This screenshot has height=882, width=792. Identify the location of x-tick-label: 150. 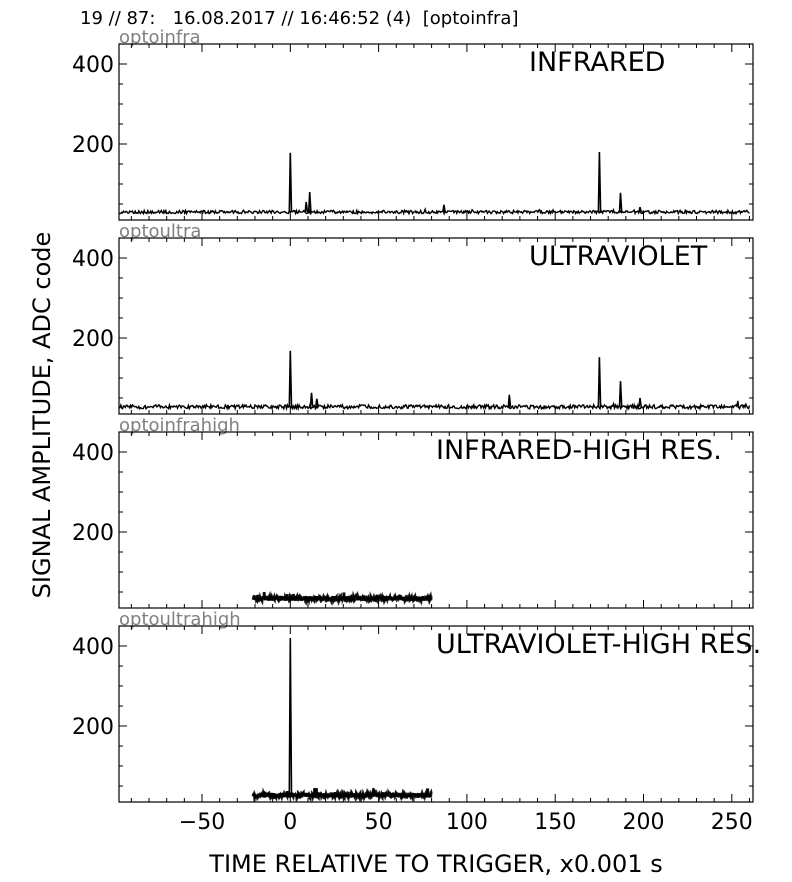
(555, 822).